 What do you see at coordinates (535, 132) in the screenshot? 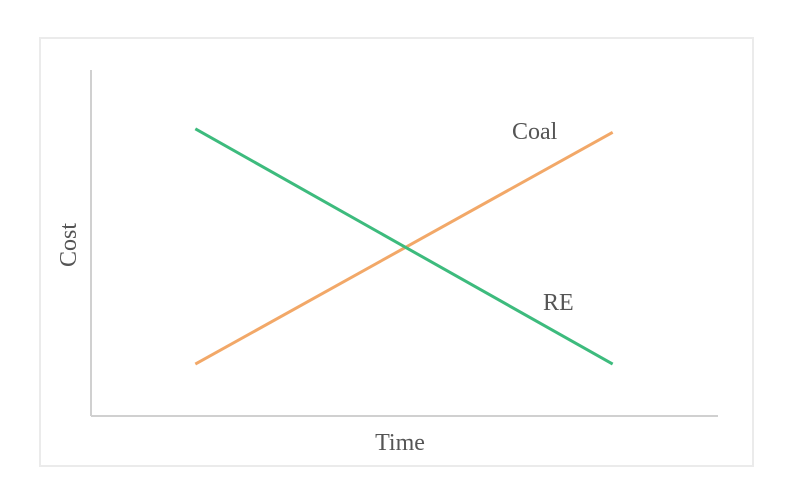
I see `series-label-coal: Coal` at bounding box center [535, 132].